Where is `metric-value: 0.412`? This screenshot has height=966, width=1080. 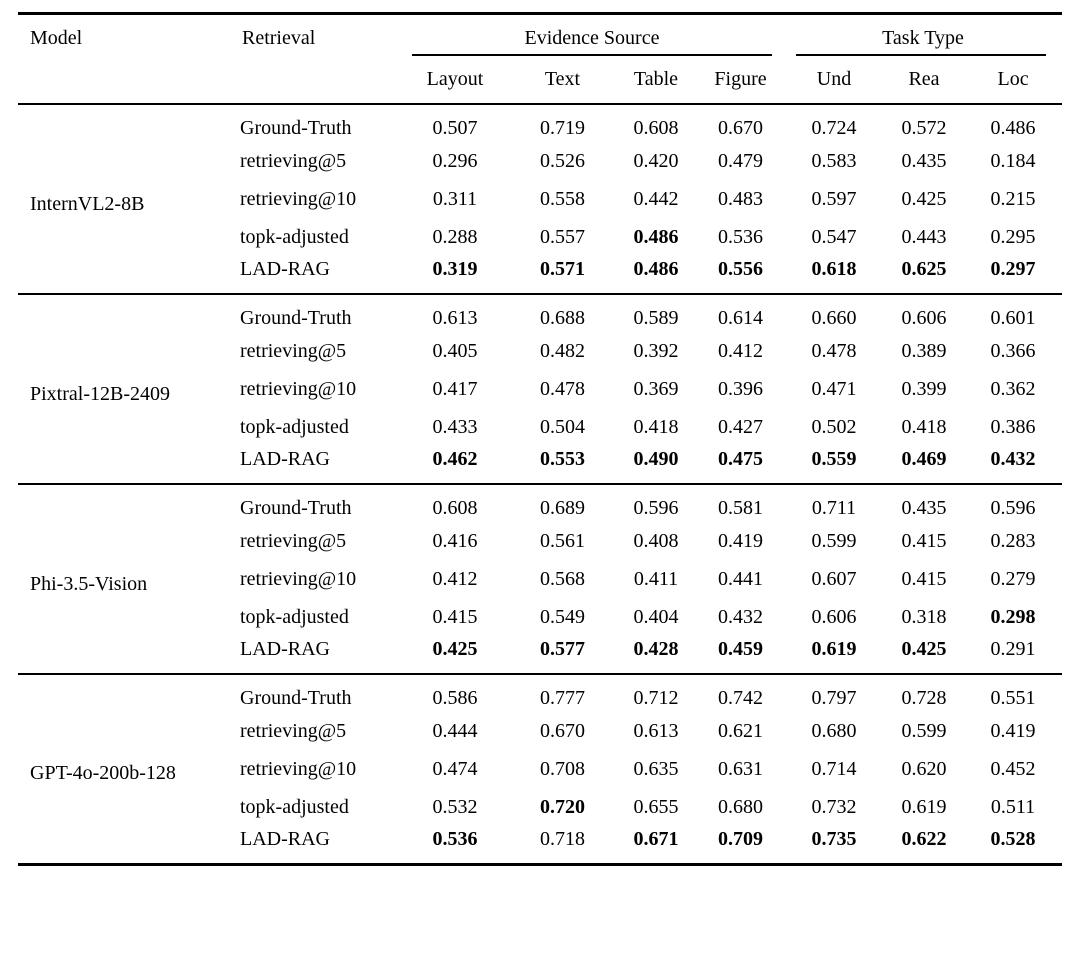
metric-value: 0.412 is located at coordinates (455, 578).